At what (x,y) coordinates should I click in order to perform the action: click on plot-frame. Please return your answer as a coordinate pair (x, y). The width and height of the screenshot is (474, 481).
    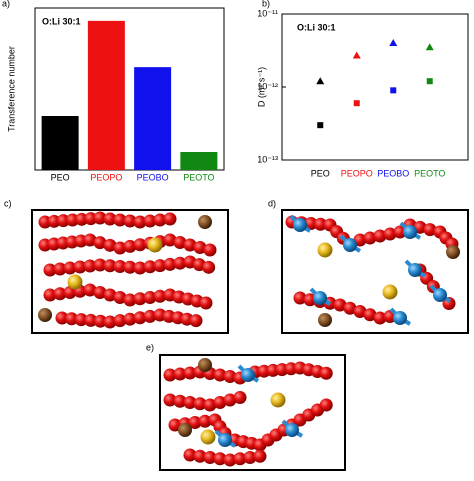
    Looking at the image, I should click on (375, 87).